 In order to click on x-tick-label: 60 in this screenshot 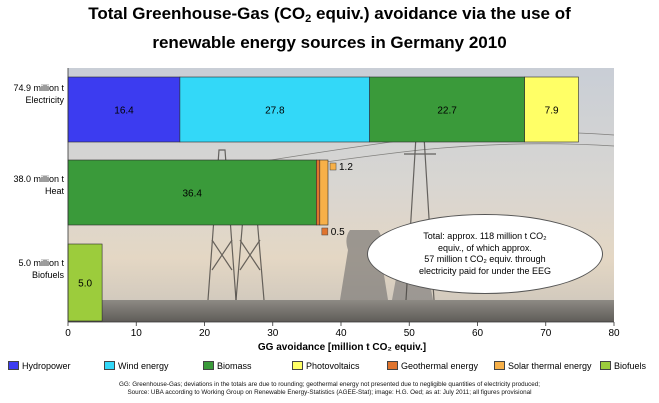, I will do `click(478, 333)`.